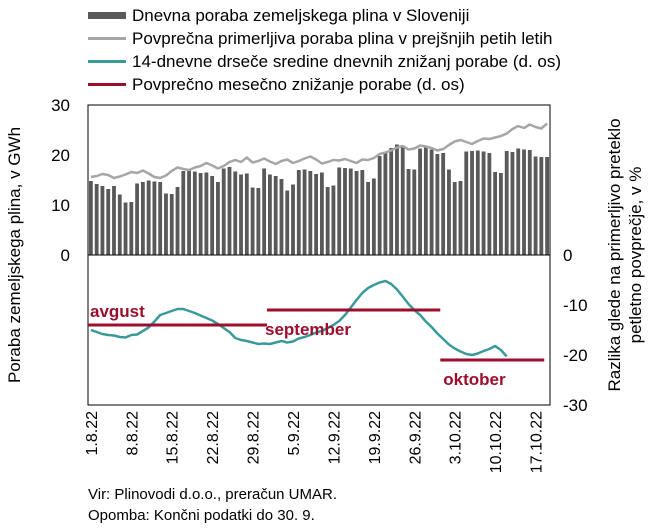 This screenshot has width=650, height=532. I want to click on right-axis-title-line1: Razlika glede na primerljivo preteklo, so click(614, 254).